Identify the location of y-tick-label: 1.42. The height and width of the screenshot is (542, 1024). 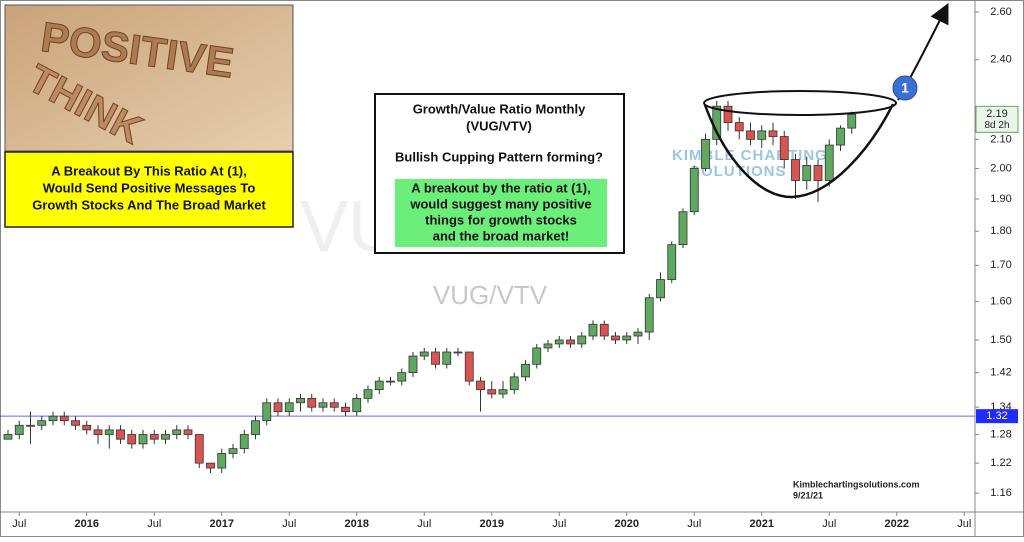
(1000, 373).